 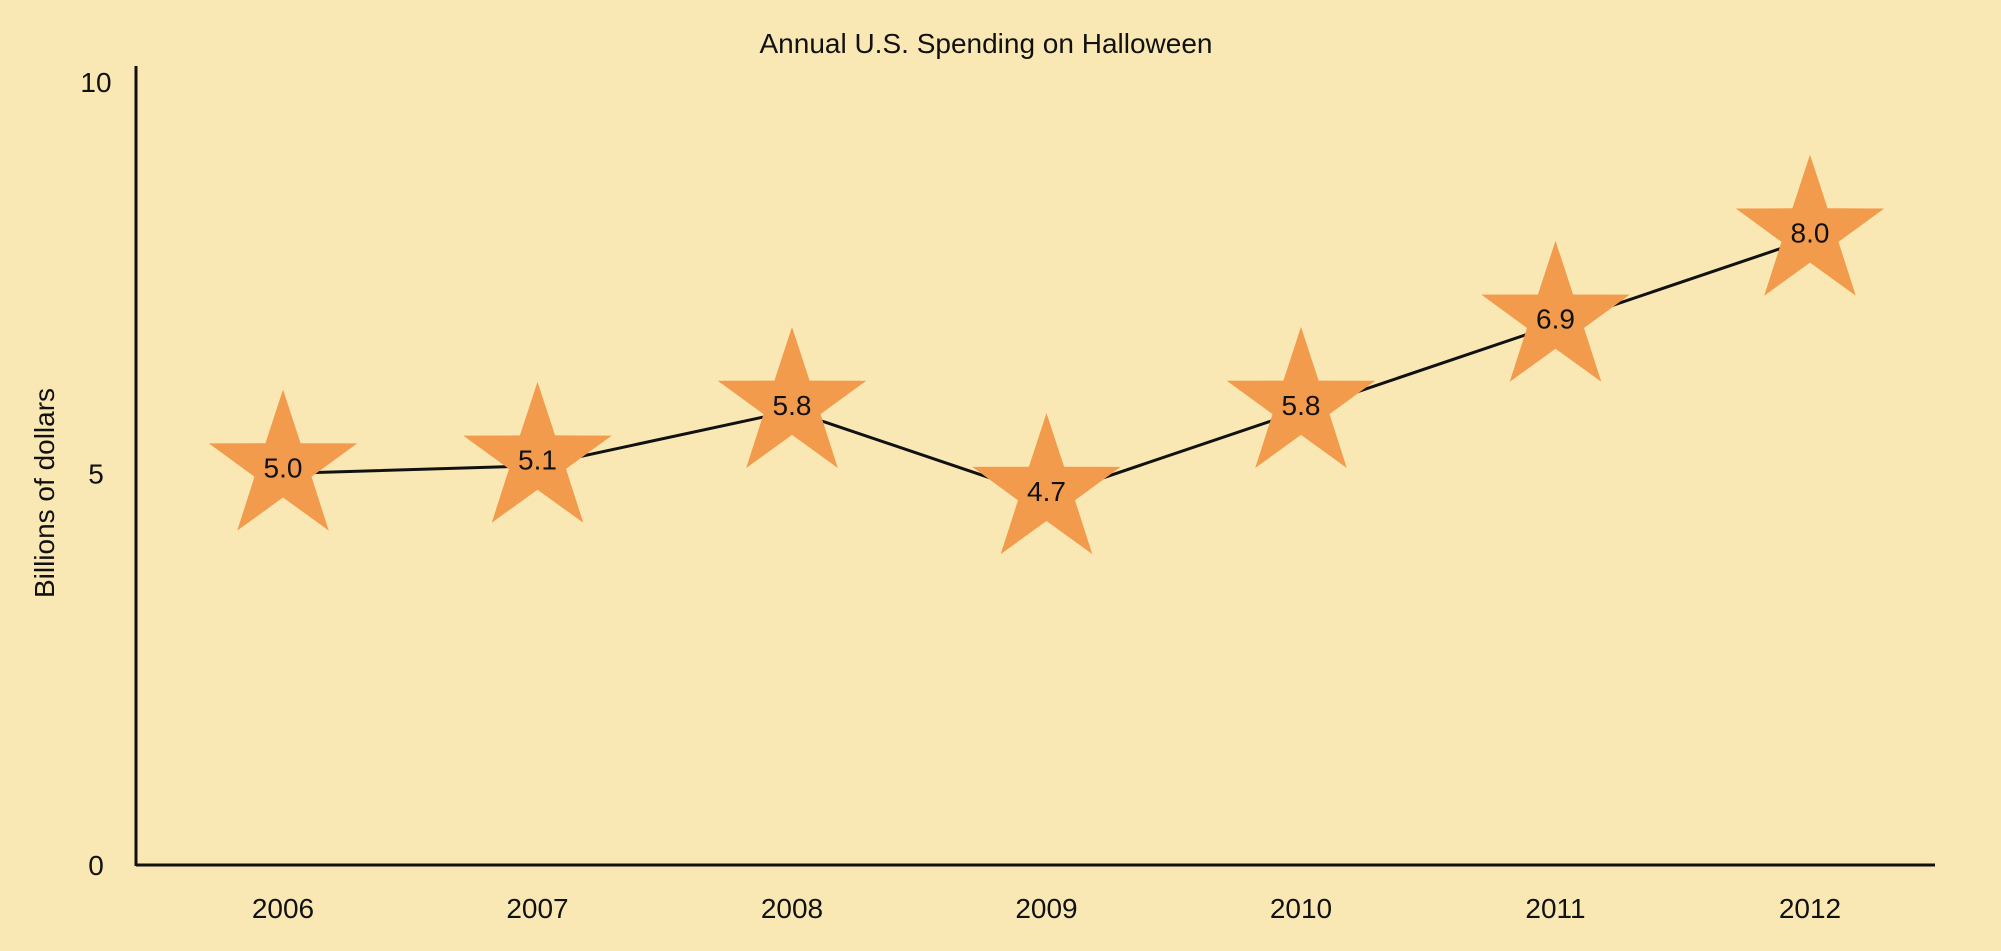 I want to click on data-label: 5.1, so click(x=537, y=460).